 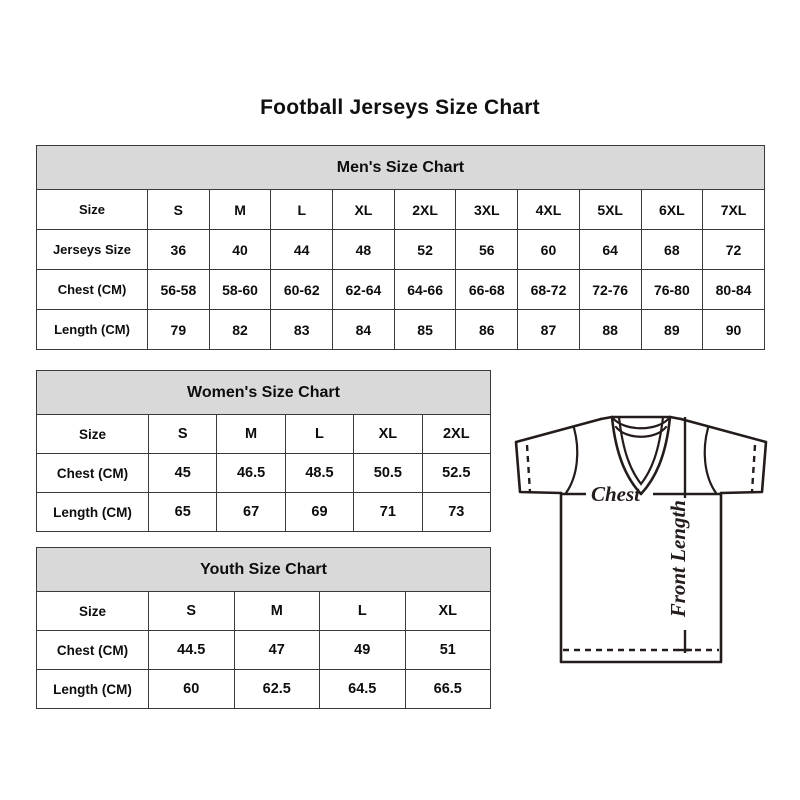 What do you see at coordinates (675, 418) in the screenshot?
I see `right-shoulder-line` at bounding box center [675, 418].